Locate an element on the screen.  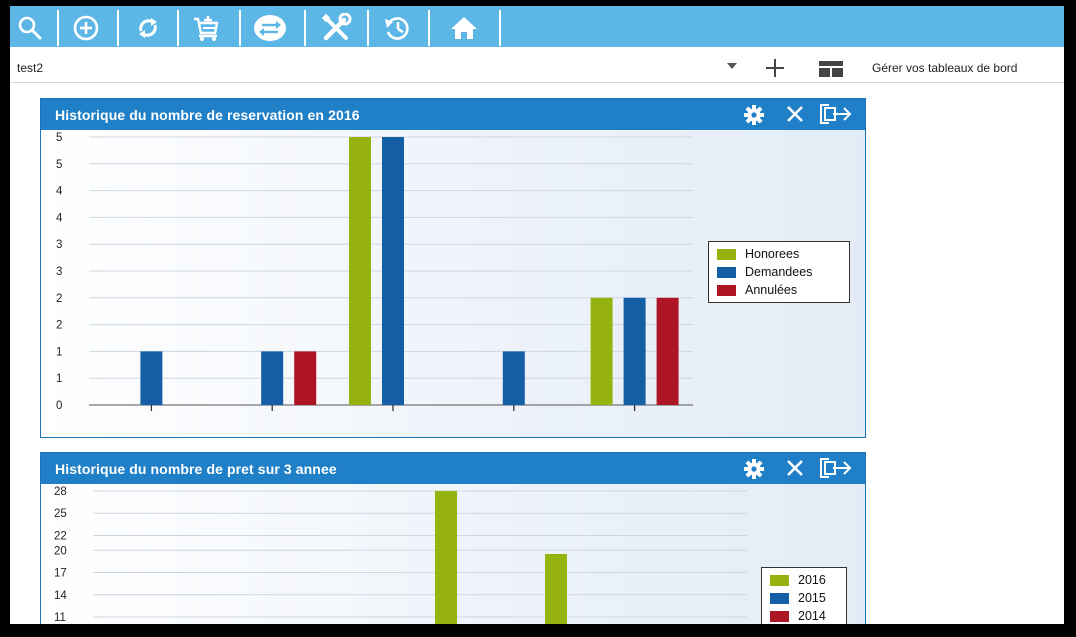
main-toolbar is located at coordinates (537, 26).